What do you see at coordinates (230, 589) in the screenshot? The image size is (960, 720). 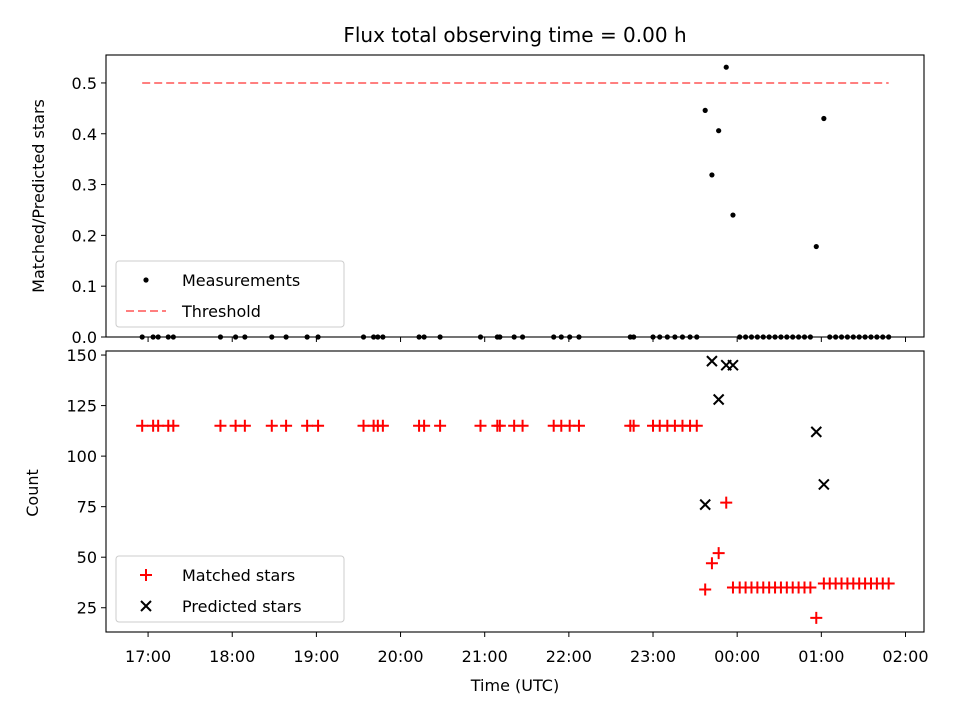 I see `count-legend` at bounding box center [230, 589].